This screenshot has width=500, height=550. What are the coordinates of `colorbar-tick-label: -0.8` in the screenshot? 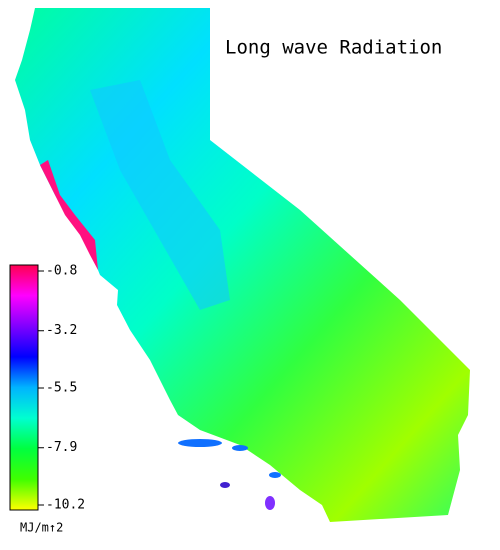 It's located at (61, 271).